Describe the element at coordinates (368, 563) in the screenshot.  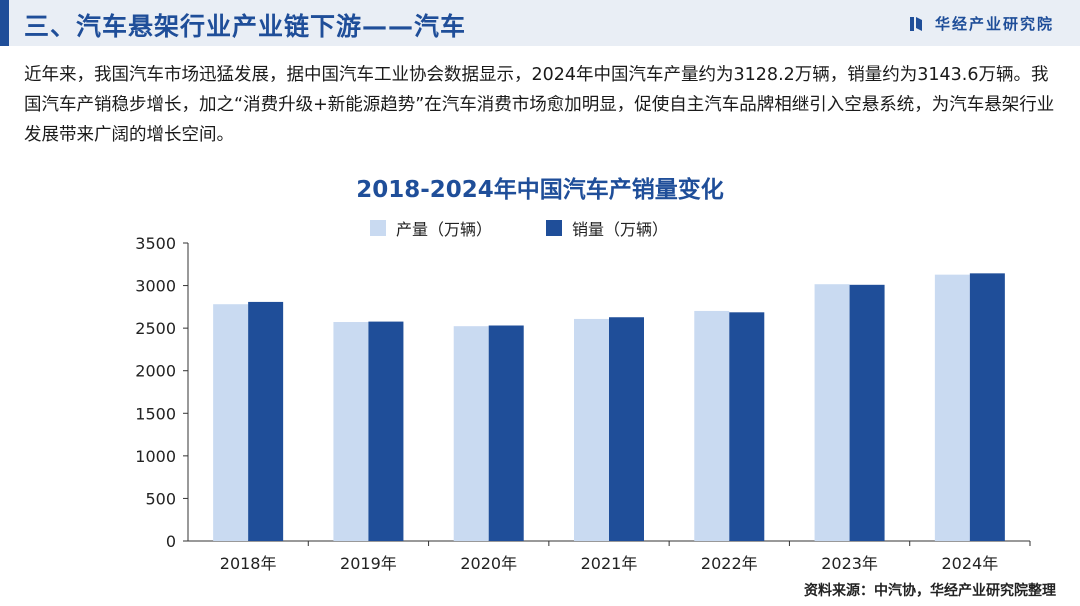
I see `x-tick-label: 2019年` at that location.